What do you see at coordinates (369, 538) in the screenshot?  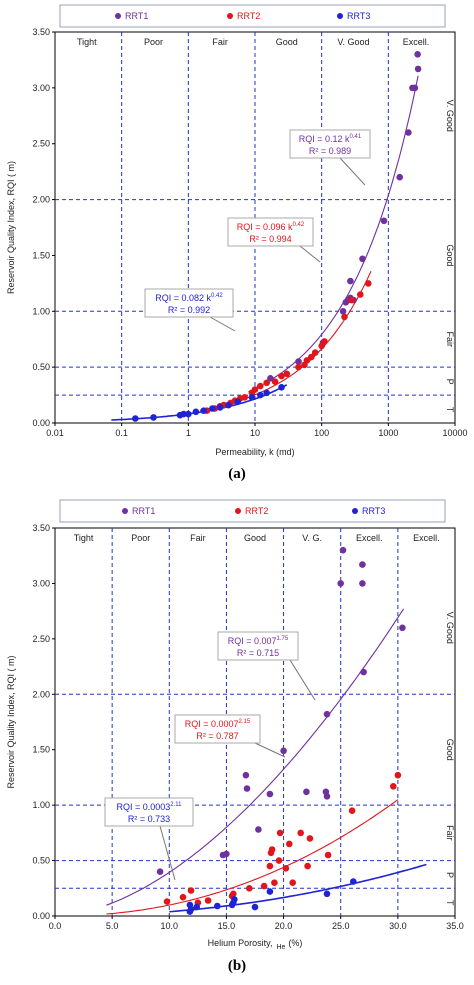 I see `class-label-top: Excell.` at bounding box center [369, 538].